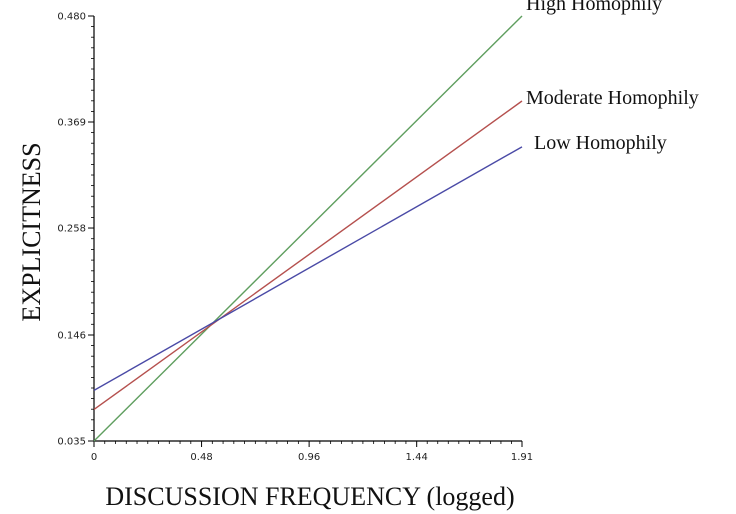 The height and width of the screenshot is (514, 736). What do you see at coordinates (71, 17) in the screenshot?
I see `y-tick-label: 0.480` at bounding box center [71, 17].